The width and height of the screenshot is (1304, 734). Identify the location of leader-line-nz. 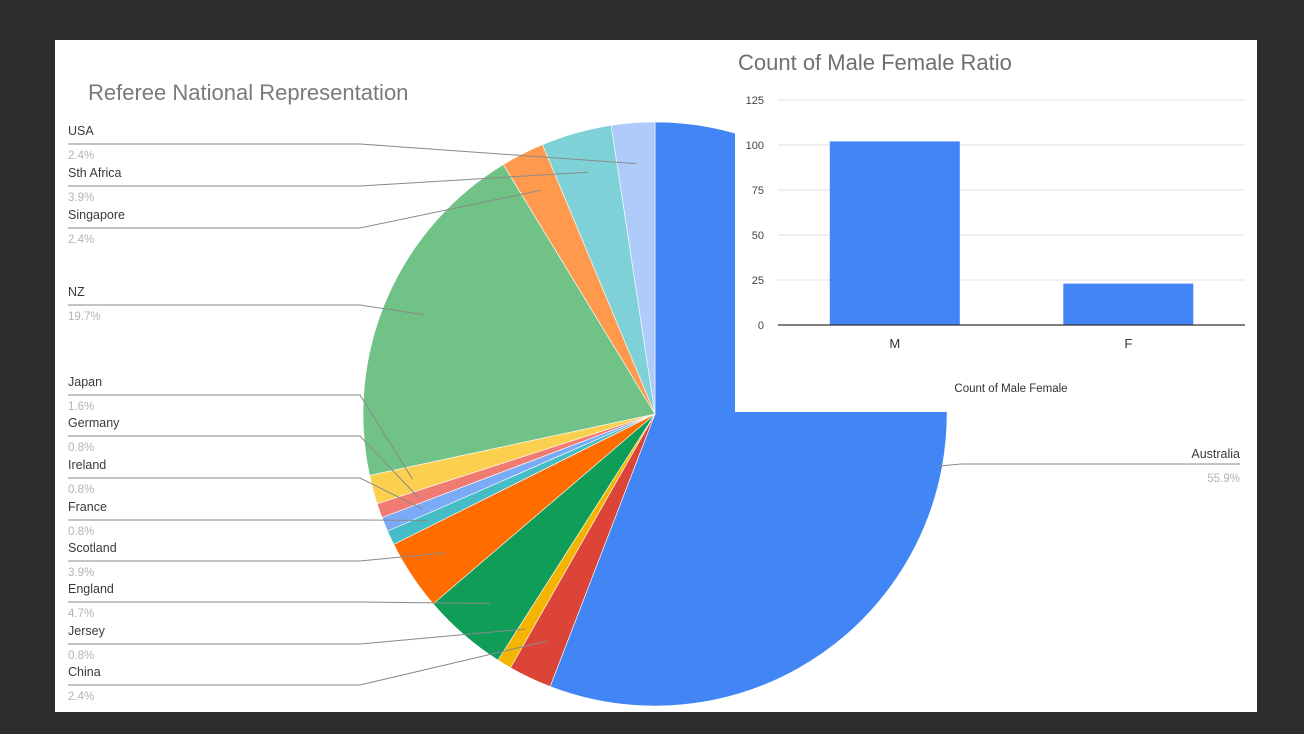
(246, 310).